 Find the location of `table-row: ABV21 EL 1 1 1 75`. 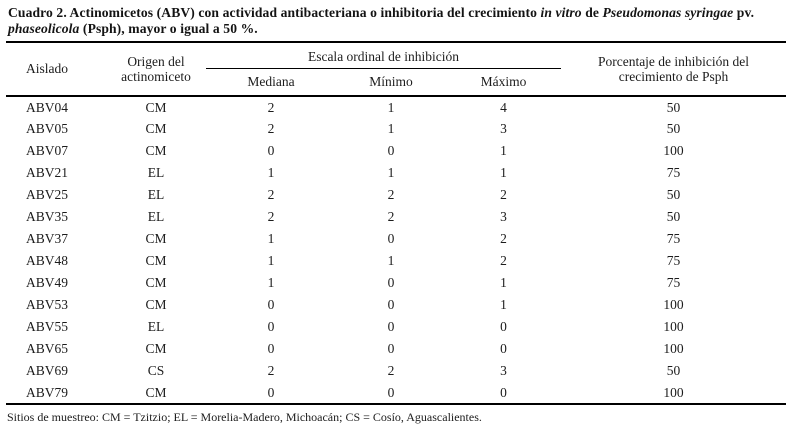

table-row: ABV21 EL 1 1 1 75 is located at coordinates (396, 173).